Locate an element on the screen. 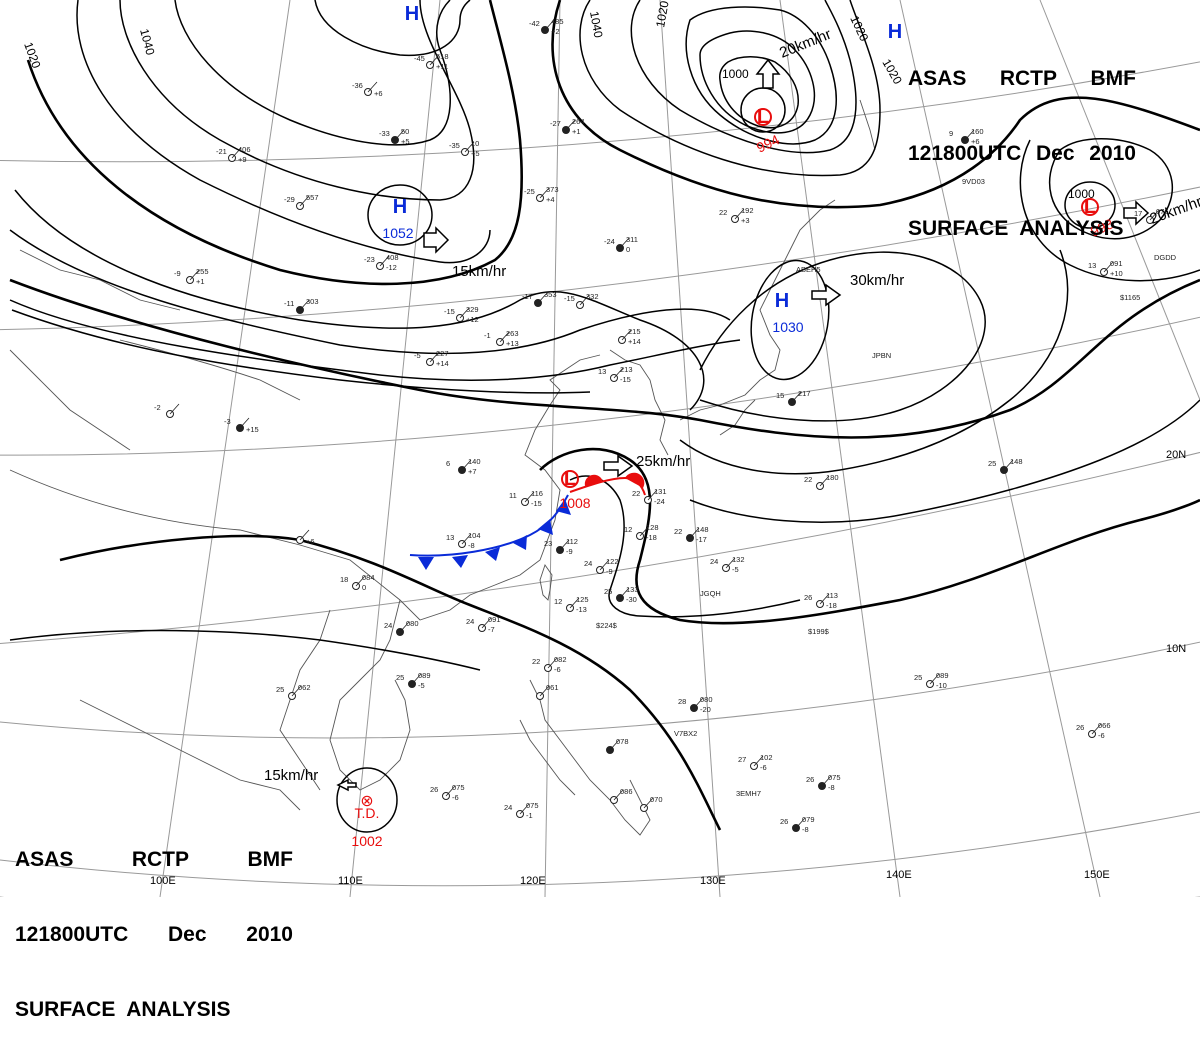  header-code: BMF is located at coordinates (270, 859).